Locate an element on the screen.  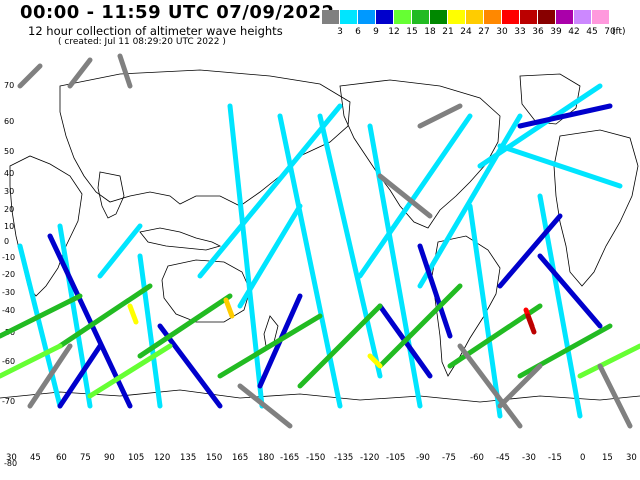
lat-label: -40 is located at coordinates (8, 310).